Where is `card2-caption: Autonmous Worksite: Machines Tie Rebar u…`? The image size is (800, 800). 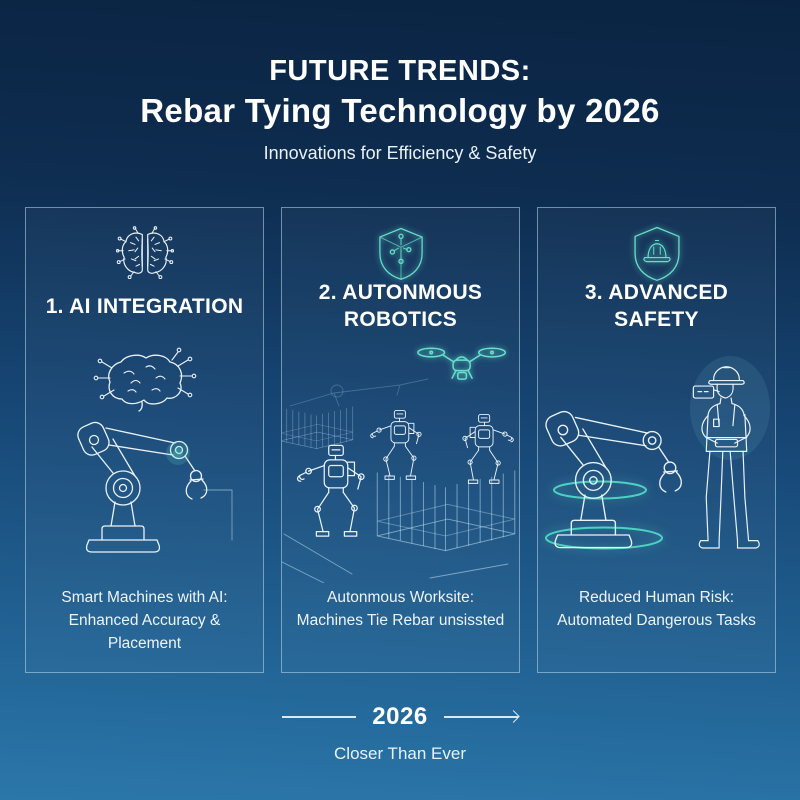 card2-caption: Autonmous Worksite: Machines Tie Rebar u… is located at coordinates (400, 609).